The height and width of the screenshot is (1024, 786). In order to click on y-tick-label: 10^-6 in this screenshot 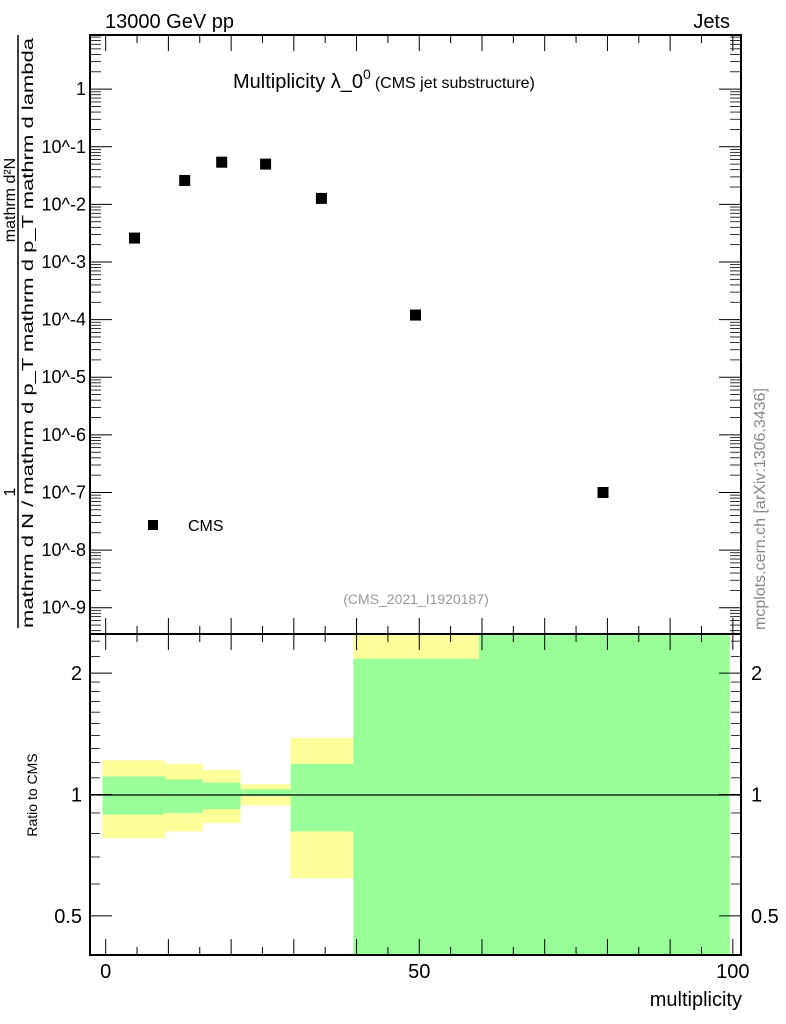, I will do `click(64, 435)`.